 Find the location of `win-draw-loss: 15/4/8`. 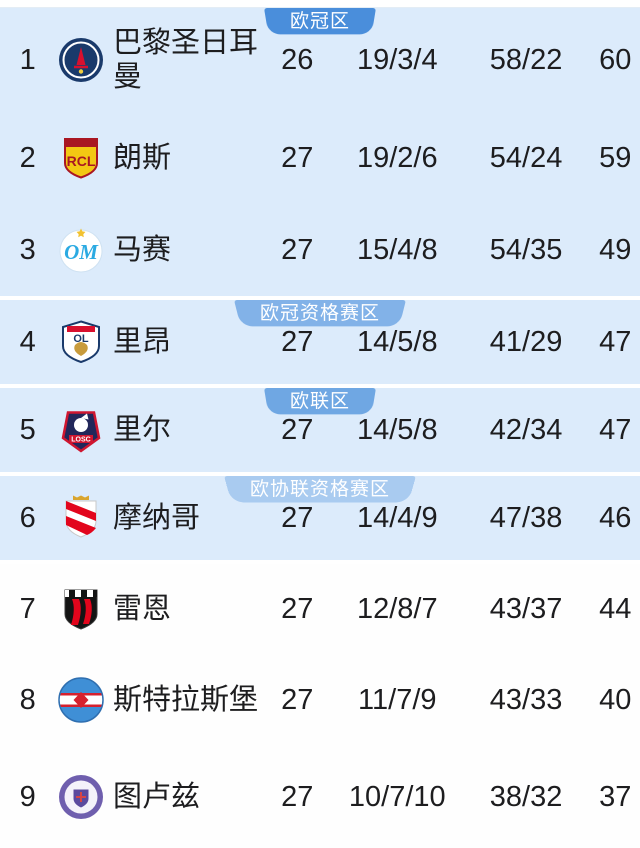

win-draw-loss: 15/4/8 is located at coordinates (397, 249).